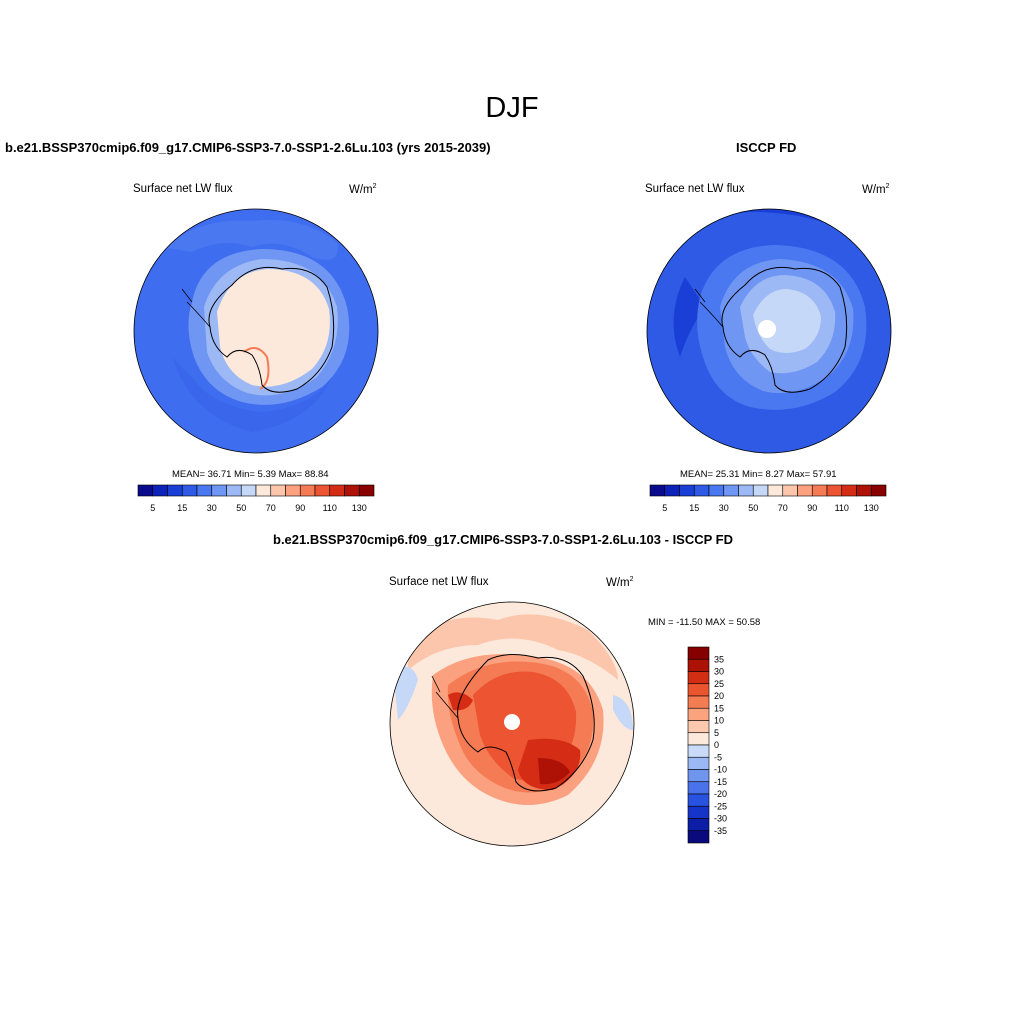 The height and width of the screenshot is (1024, 1024). Describe the element at coordinates (183, 189) in the screenshot. I see `panel1-variable: Surface net LW flux` at that location.